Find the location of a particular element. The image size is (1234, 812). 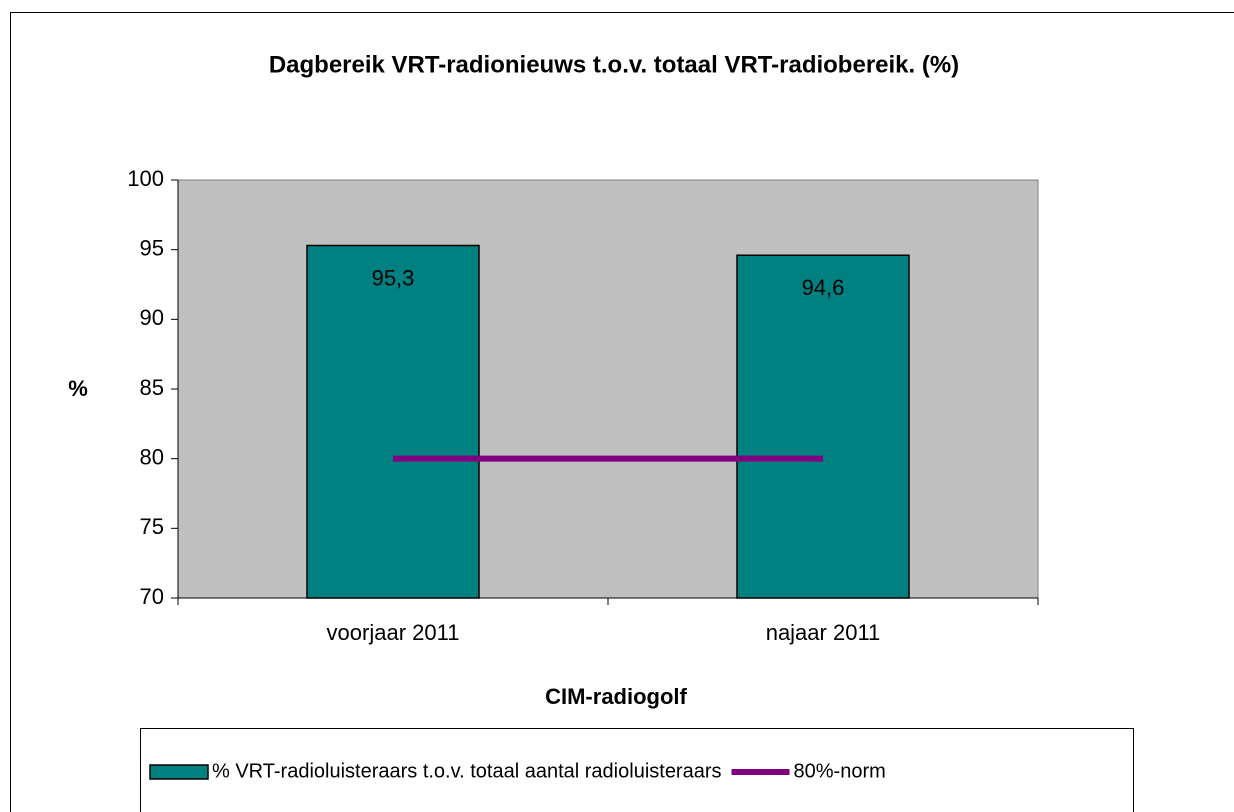

legend-swatch is located at coordinates (179, 772).